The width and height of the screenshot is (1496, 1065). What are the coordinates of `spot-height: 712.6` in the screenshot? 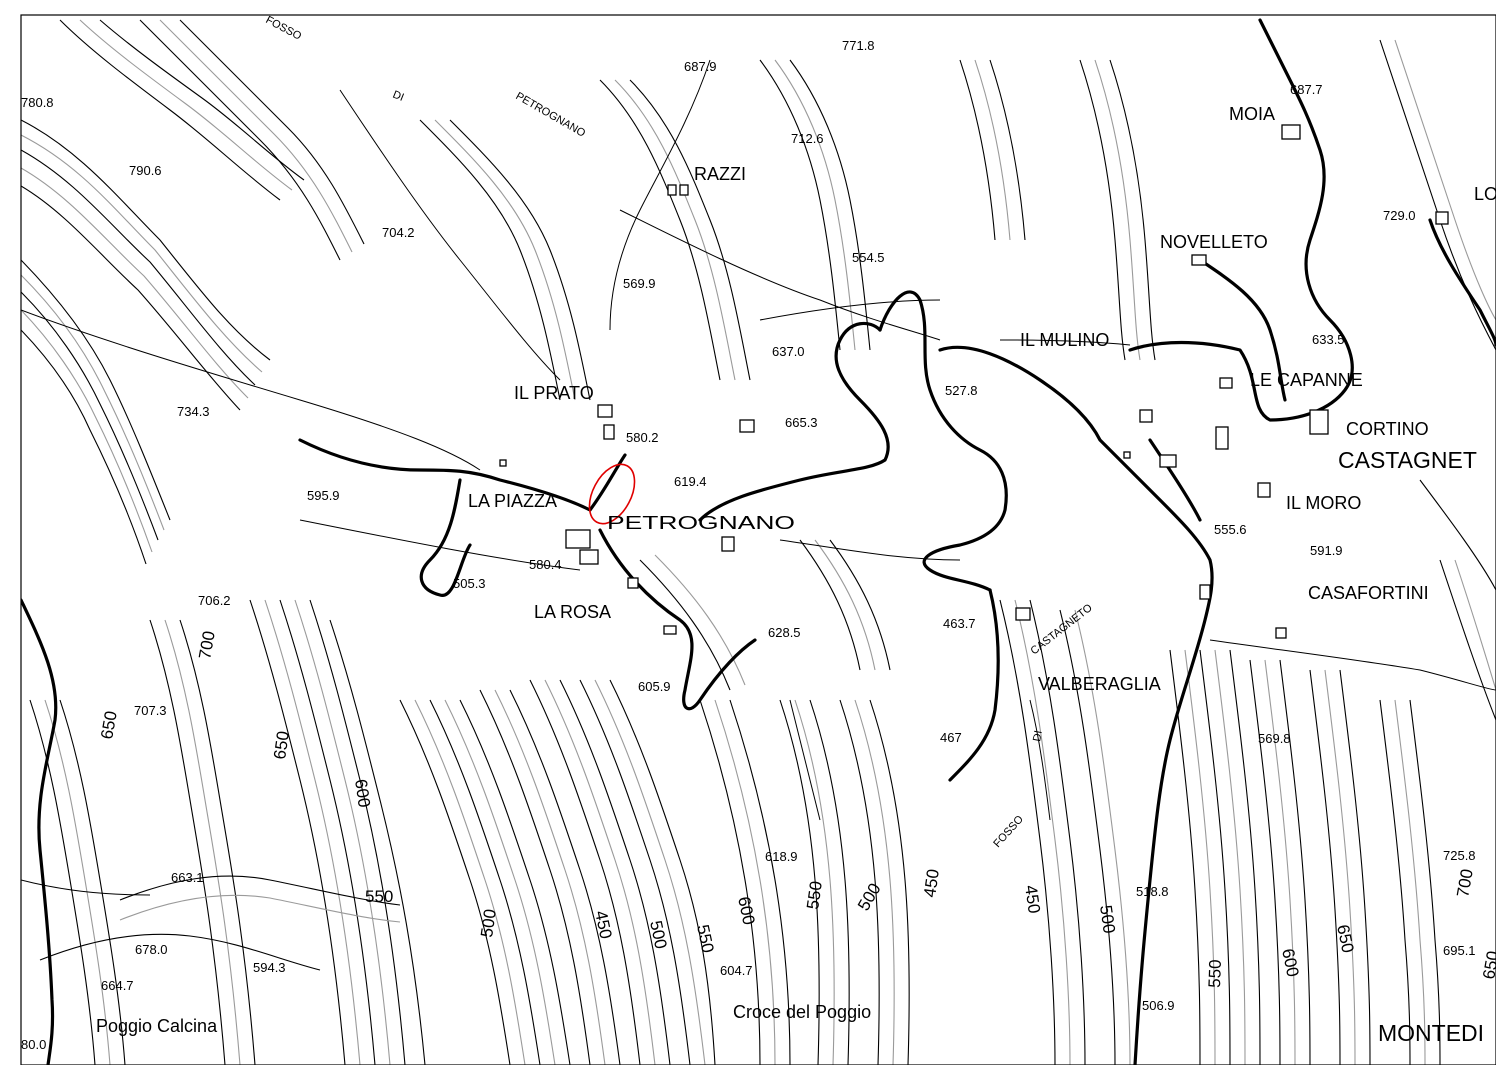 It's located at (807, 138).